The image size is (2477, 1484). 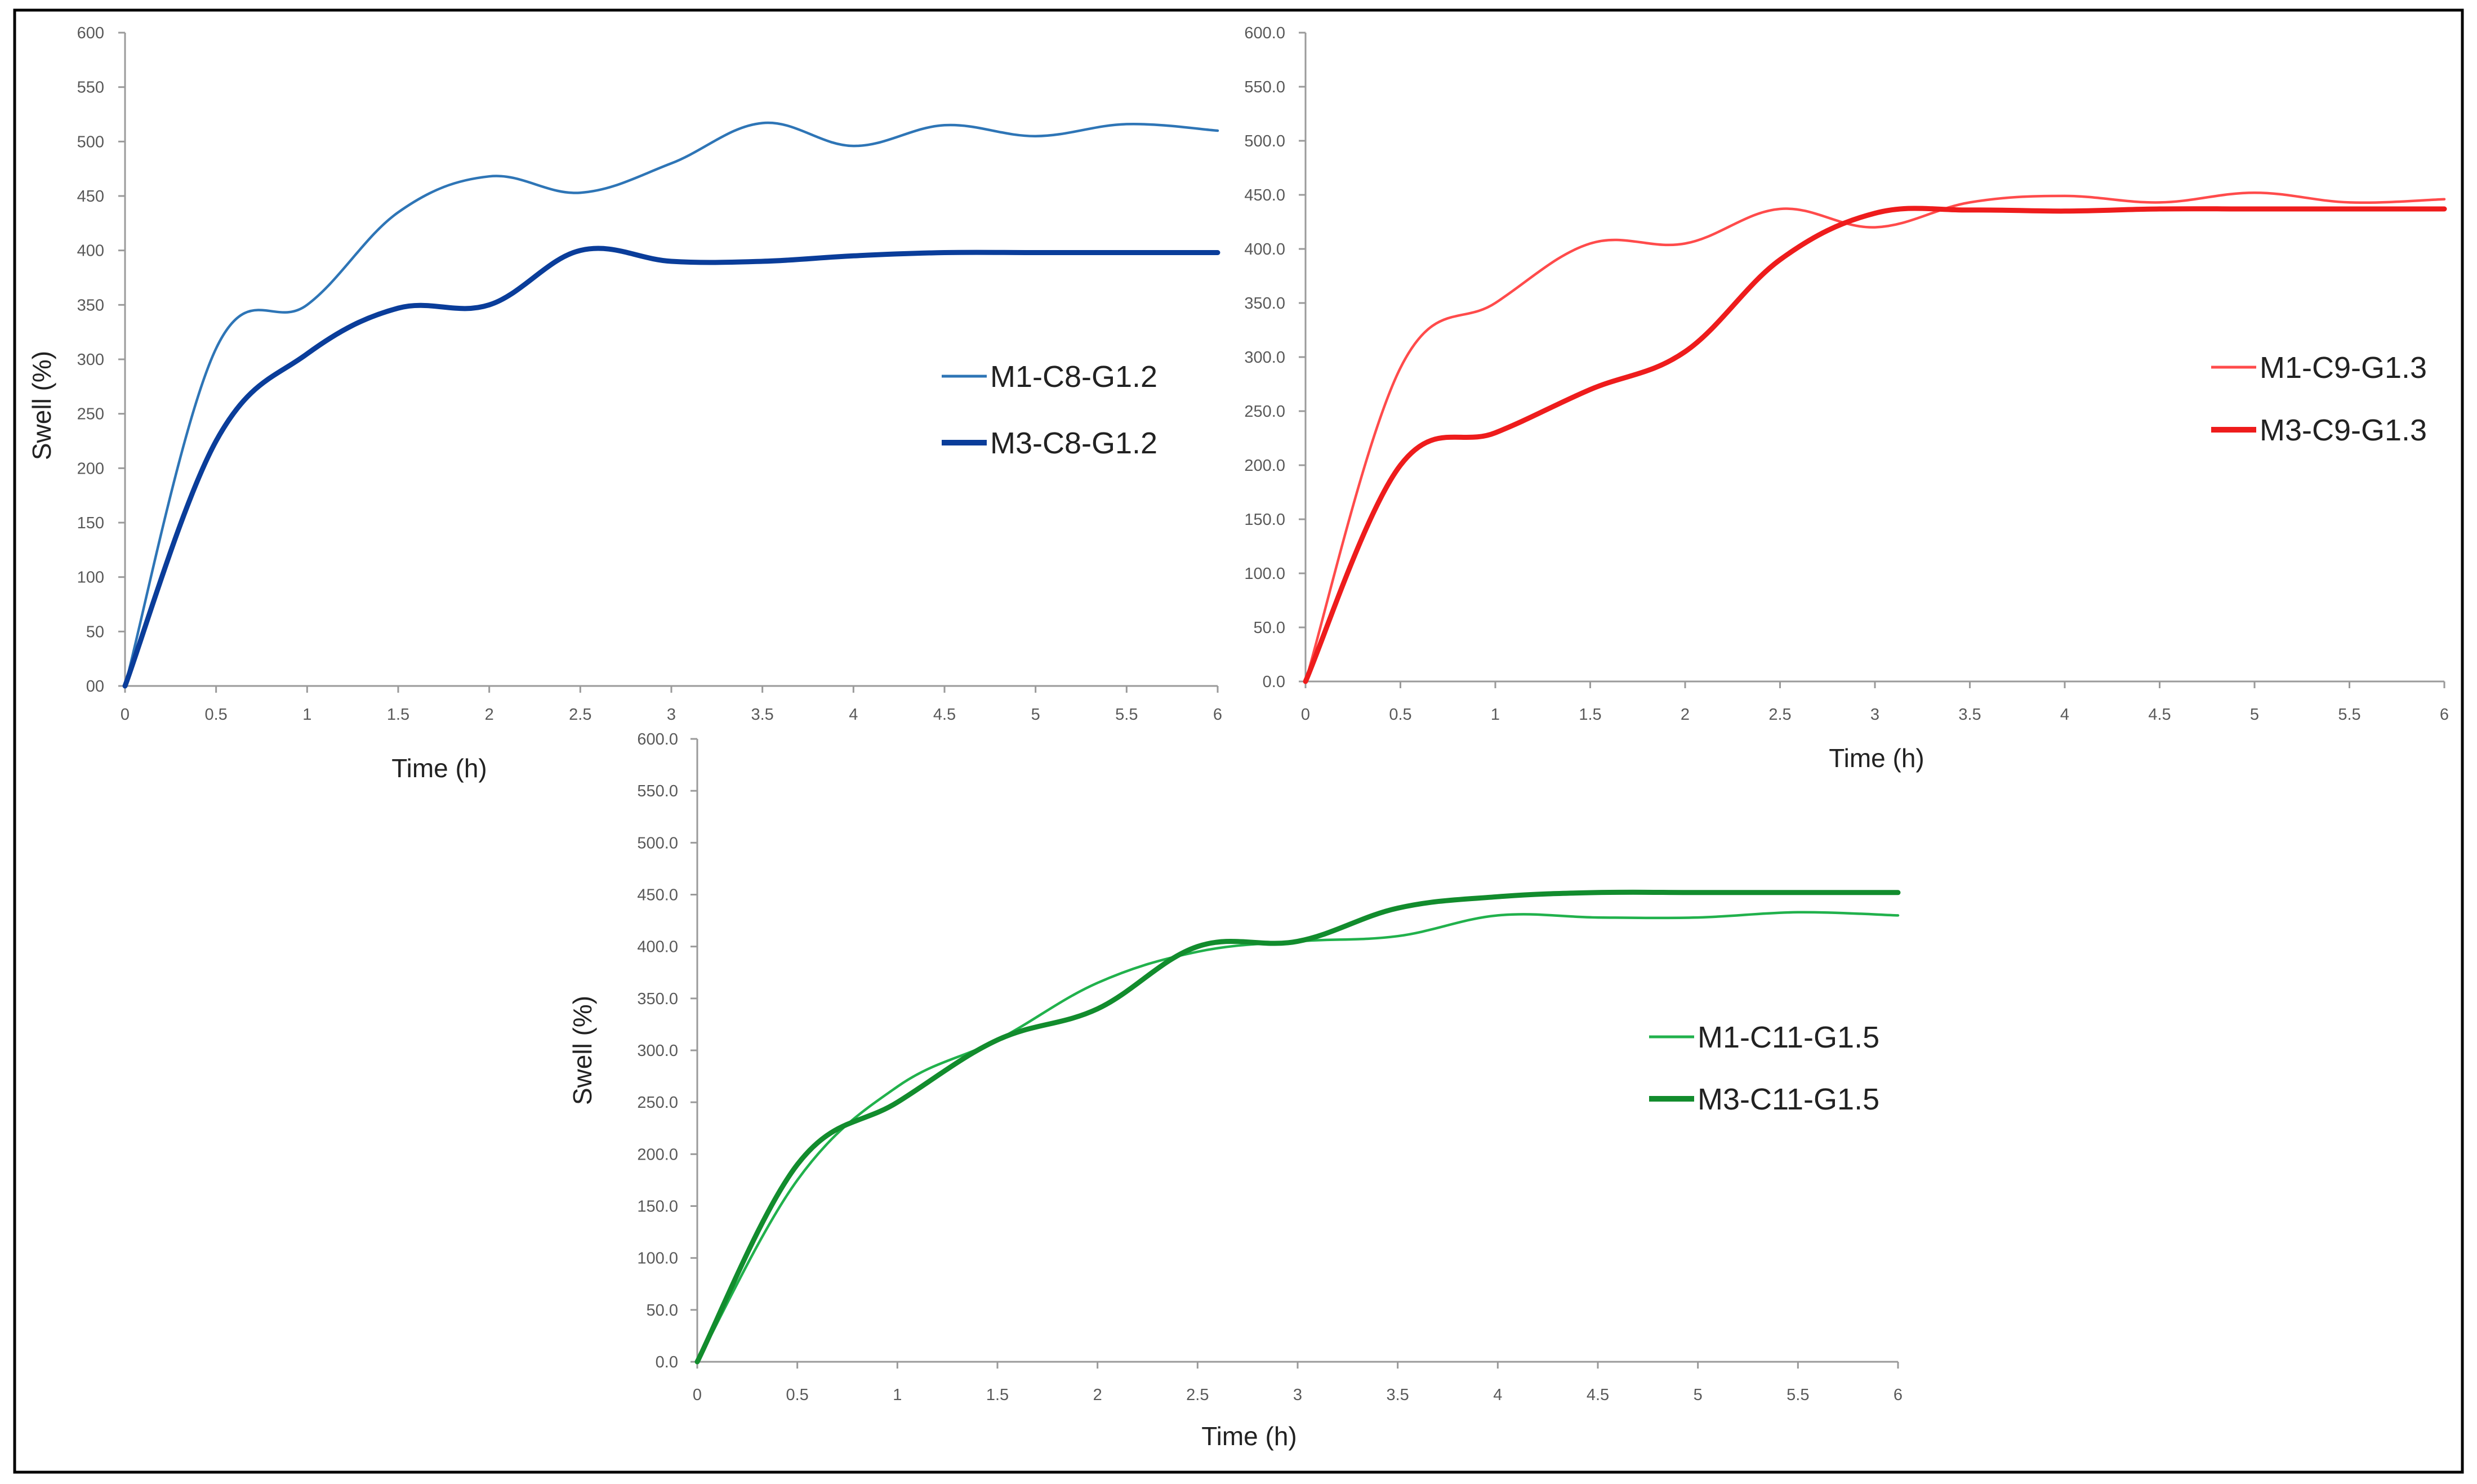 I want to click on legend-label: M1-C11-G1.5, so click(x=1788, y=1037).